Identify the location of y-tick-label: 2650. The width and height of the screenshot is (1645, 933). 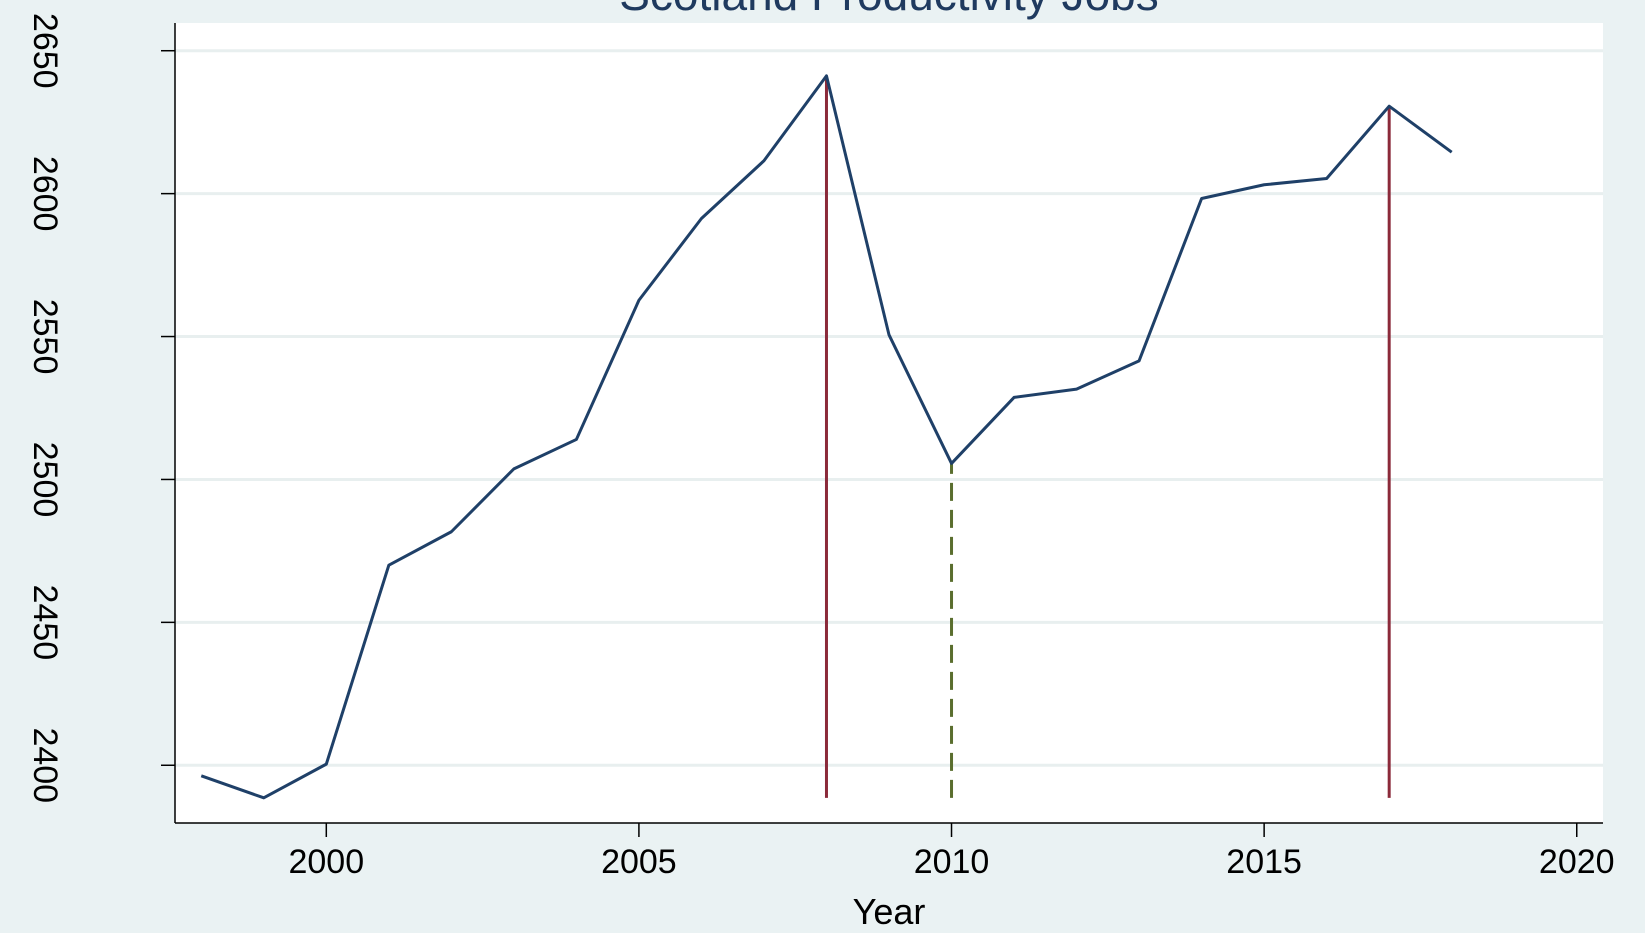
(45, 51).